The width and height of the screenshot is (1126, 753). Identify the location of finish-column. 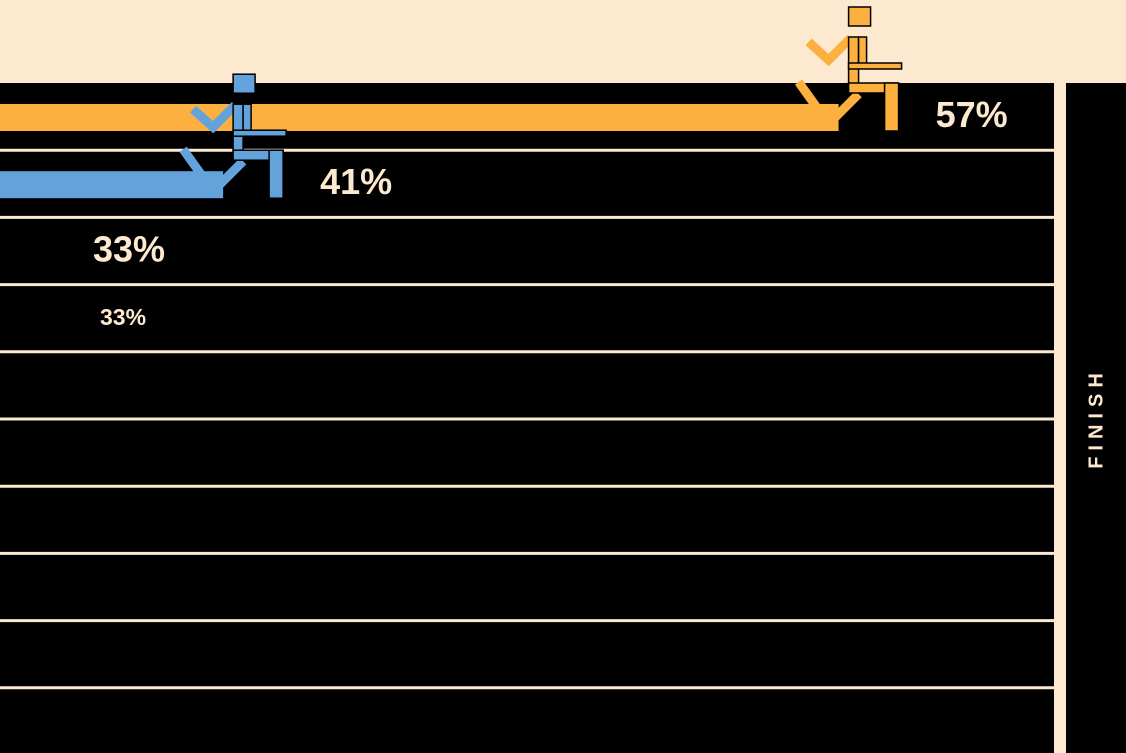
(1096, 418).